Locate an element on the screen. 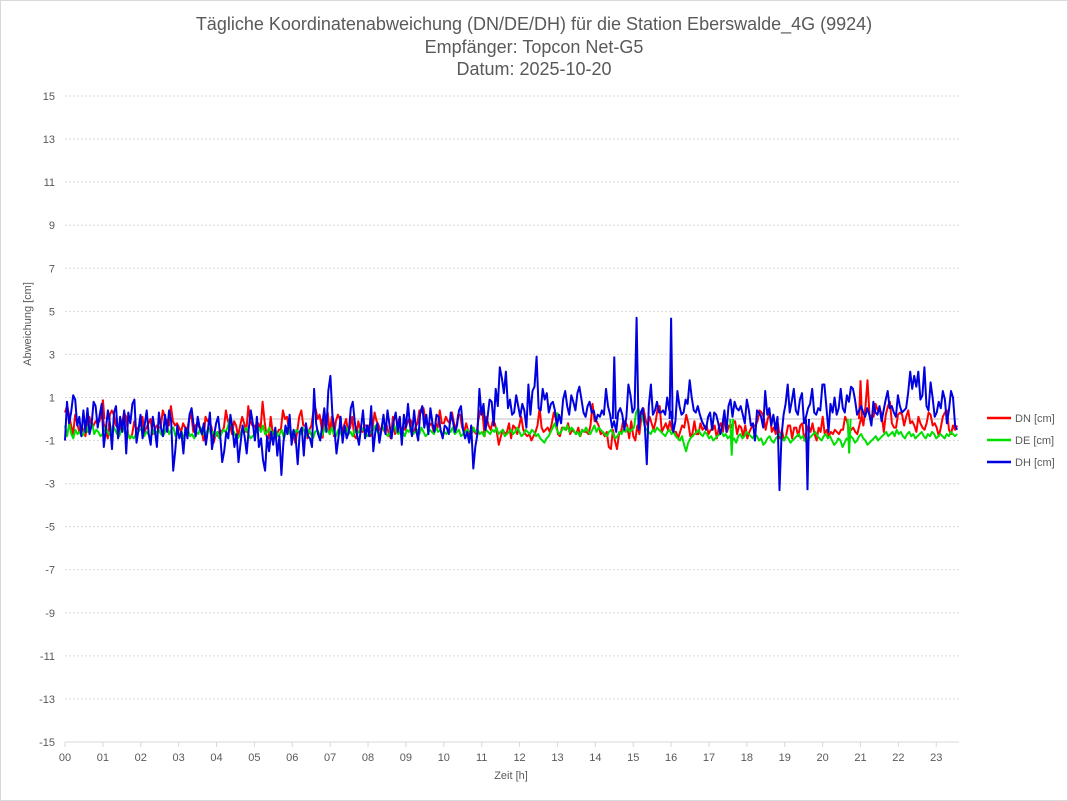 The image size is (1068, 801). y-tick-label: -5 is located at coordinates (50, 528).